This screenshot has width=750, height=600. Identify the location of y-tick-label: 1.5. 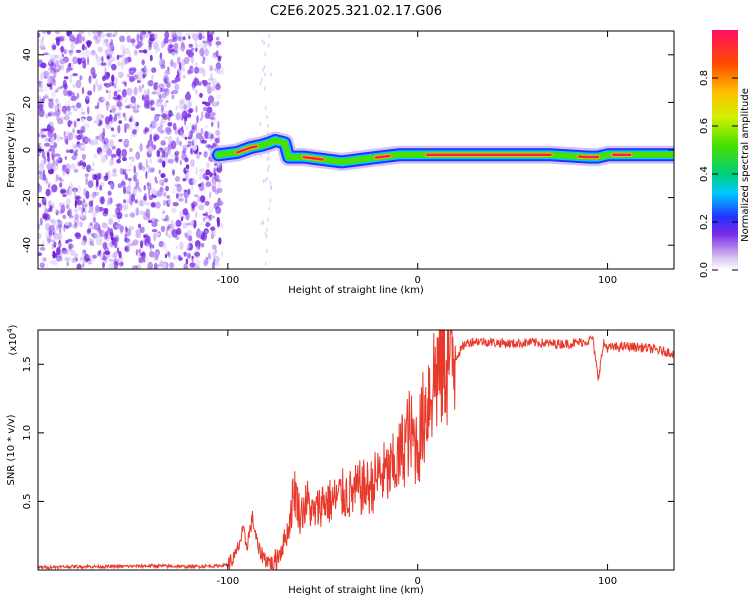
(27, 364).